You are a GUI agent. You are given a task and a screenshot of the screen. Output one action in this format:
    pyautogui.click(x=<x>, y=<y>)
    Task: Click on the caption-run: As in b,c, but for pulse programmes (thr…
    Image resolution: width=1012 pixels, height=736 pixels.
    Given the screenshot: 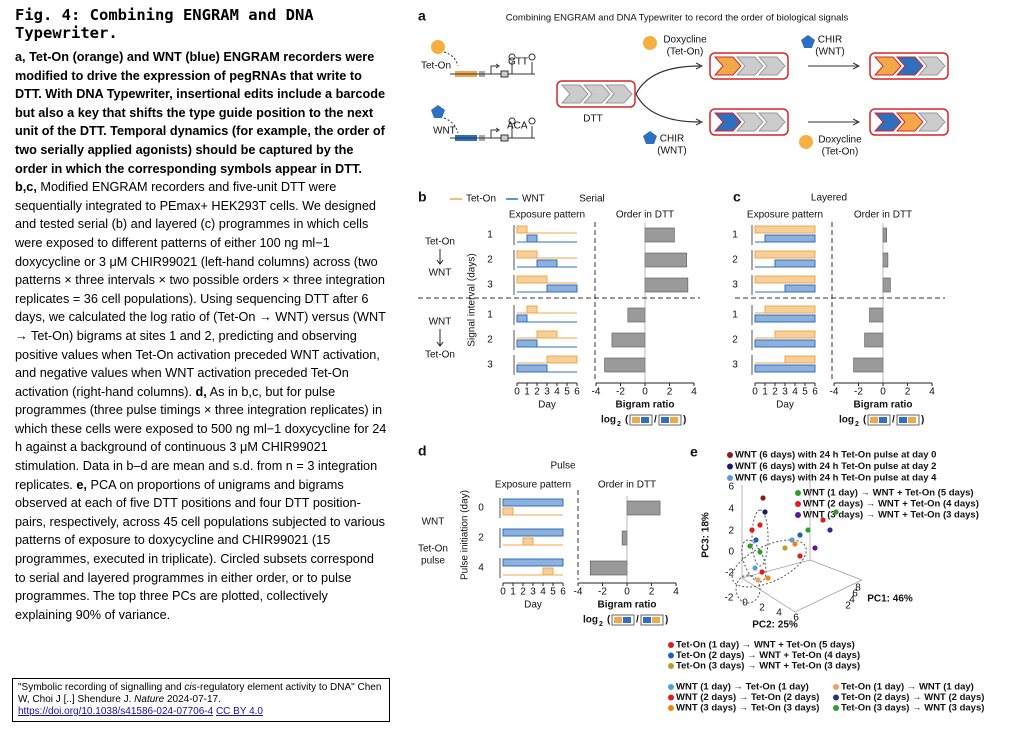 What is the action you would take?
    pyautogui.click(x=201, y=438)
    